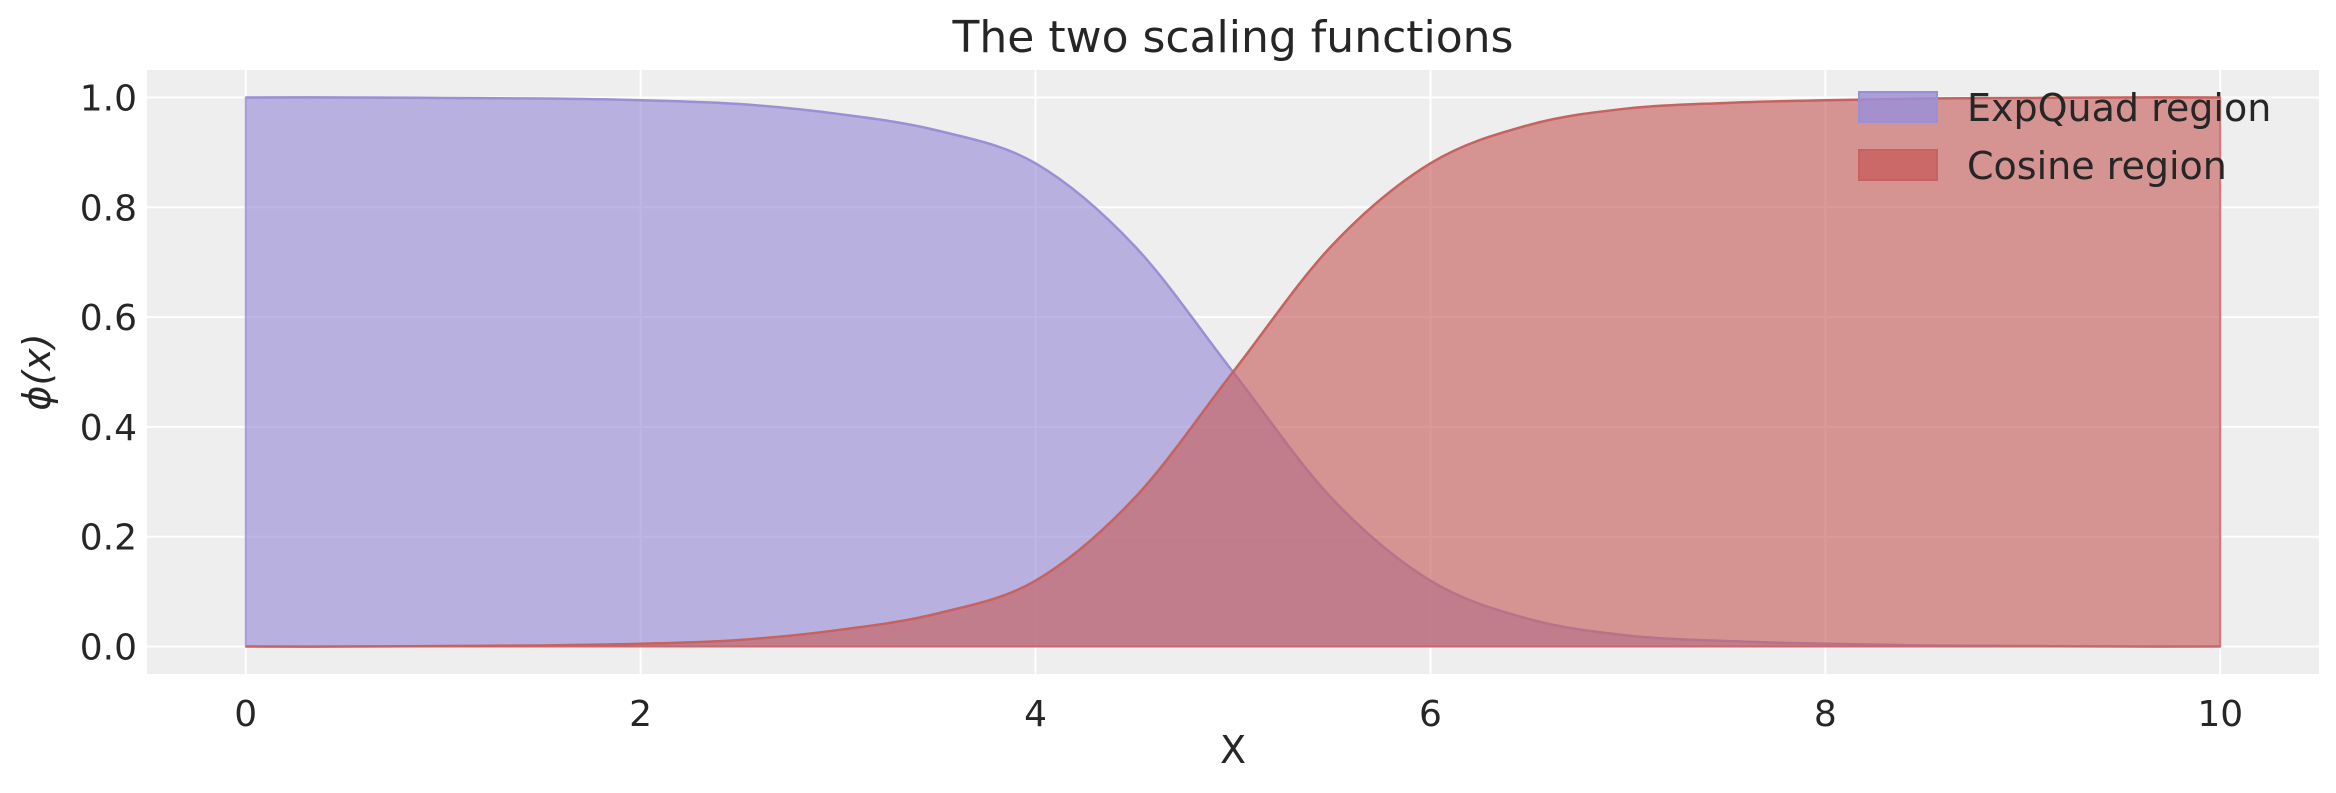  What do you see at coordinates (1233, 750) in the screenshot?
I see `x-axis-label: X` at bounding box center [1233, 750].